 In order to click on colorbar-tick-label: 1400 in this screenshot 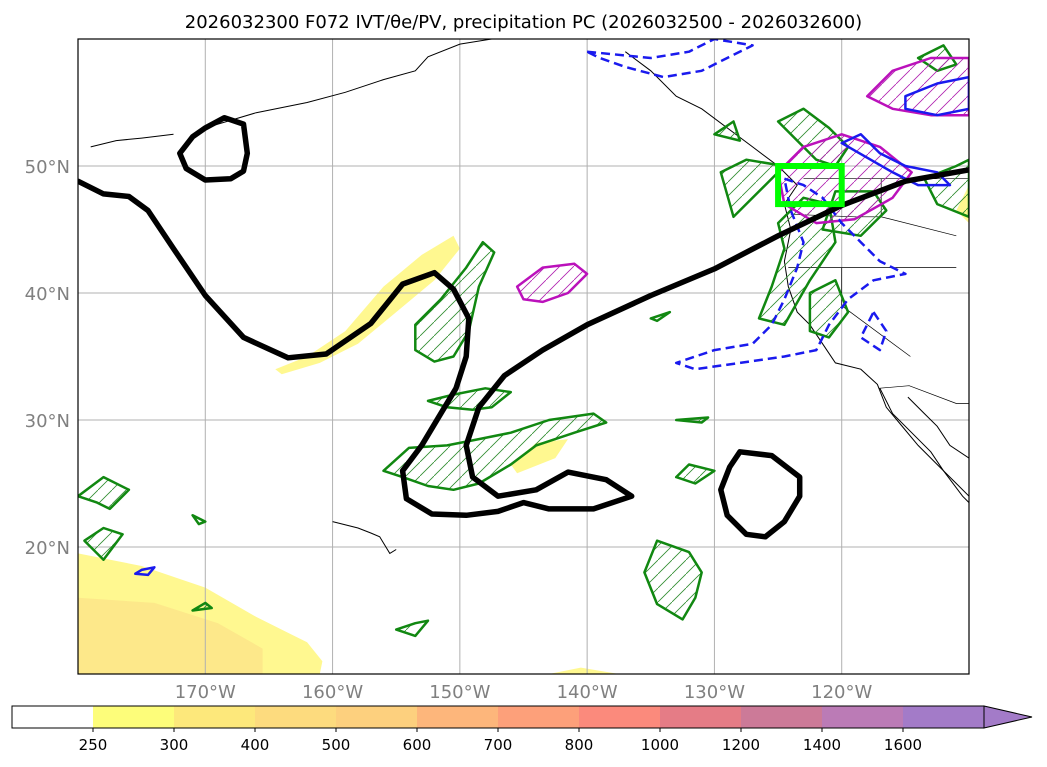, I will do `click(822, 745)`.